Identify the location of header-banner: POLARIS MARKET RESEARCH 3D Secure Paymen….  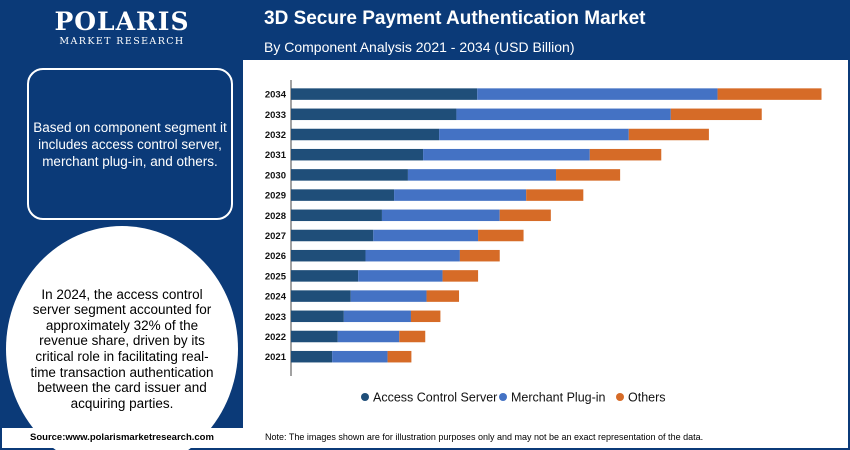
(425, 31).